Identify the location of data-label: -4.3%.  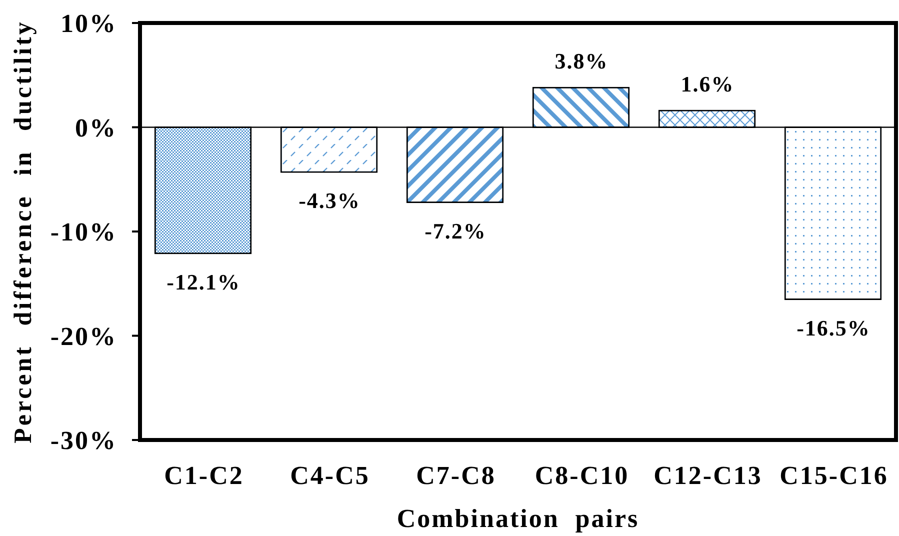
(329, 201).